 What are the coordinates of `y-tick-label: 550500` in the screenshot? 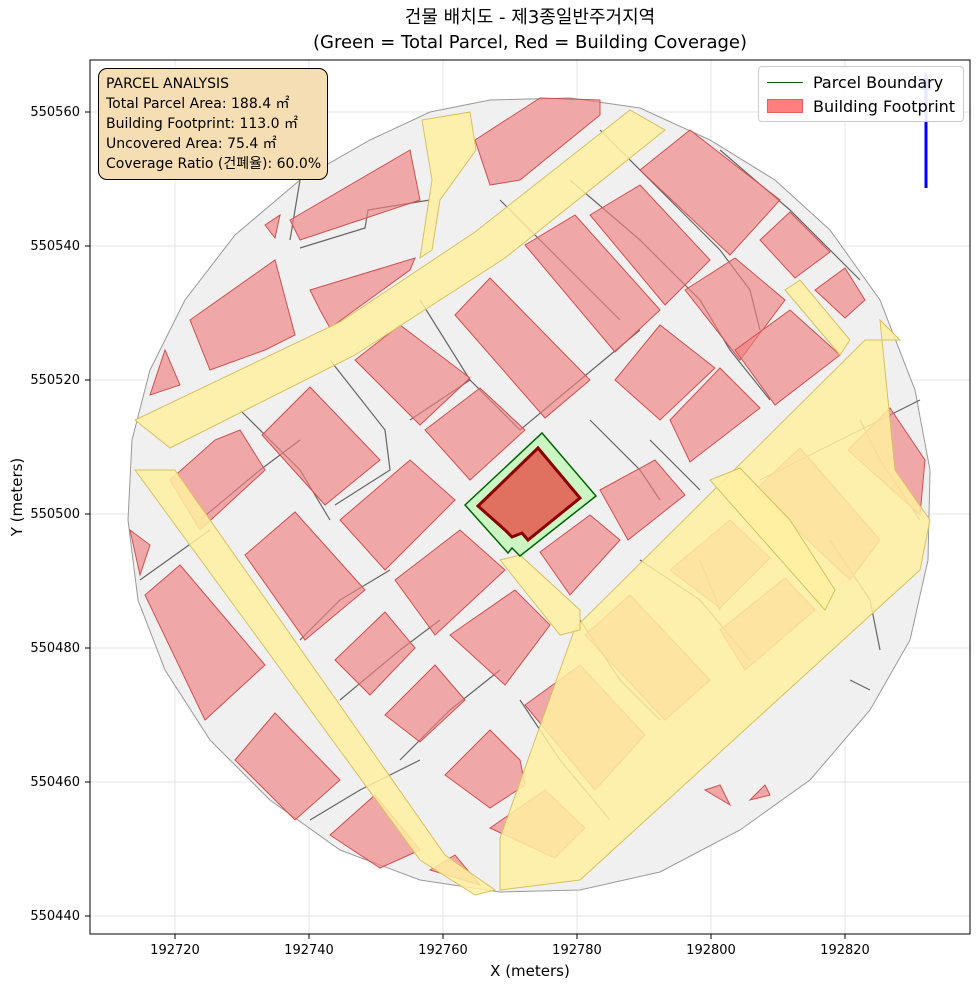 It's located at (55, 514).